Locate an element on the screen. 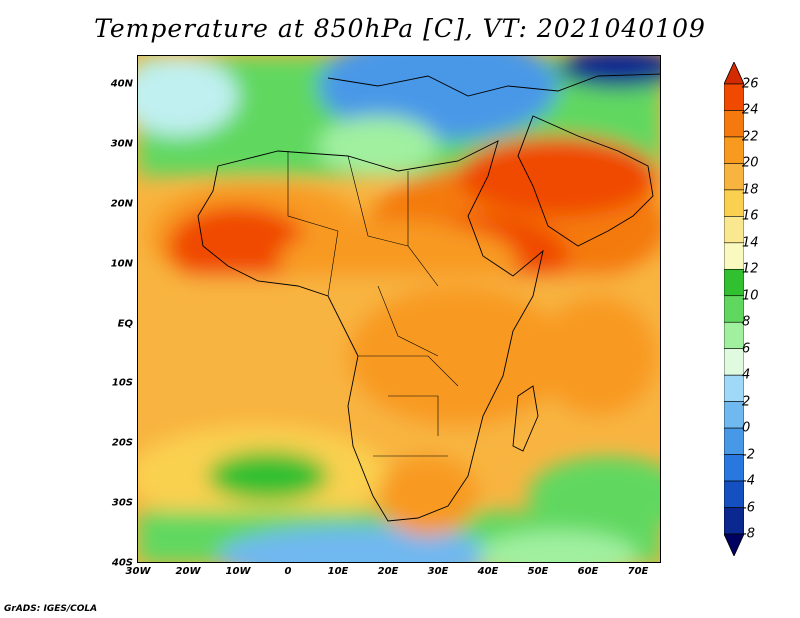 The height and width of the screenshot is (618, 800). lon-label: 50E is located at coordinates (538, 571).